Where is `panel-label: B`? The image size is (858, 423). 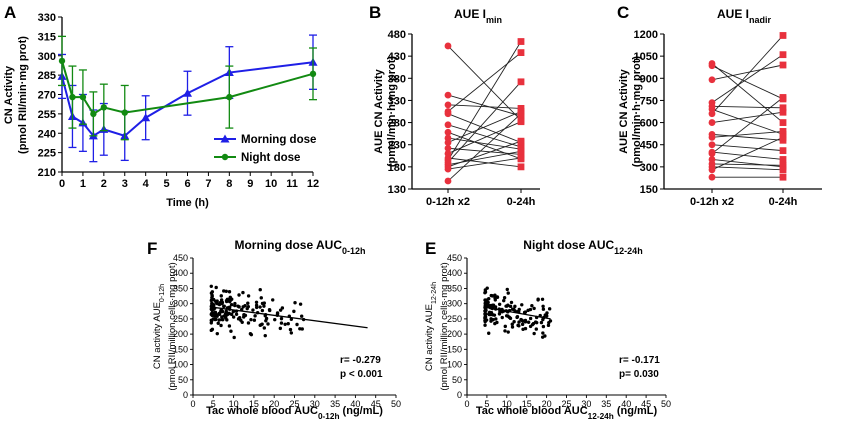 panel-label: B is located at coordinates (375, 12).